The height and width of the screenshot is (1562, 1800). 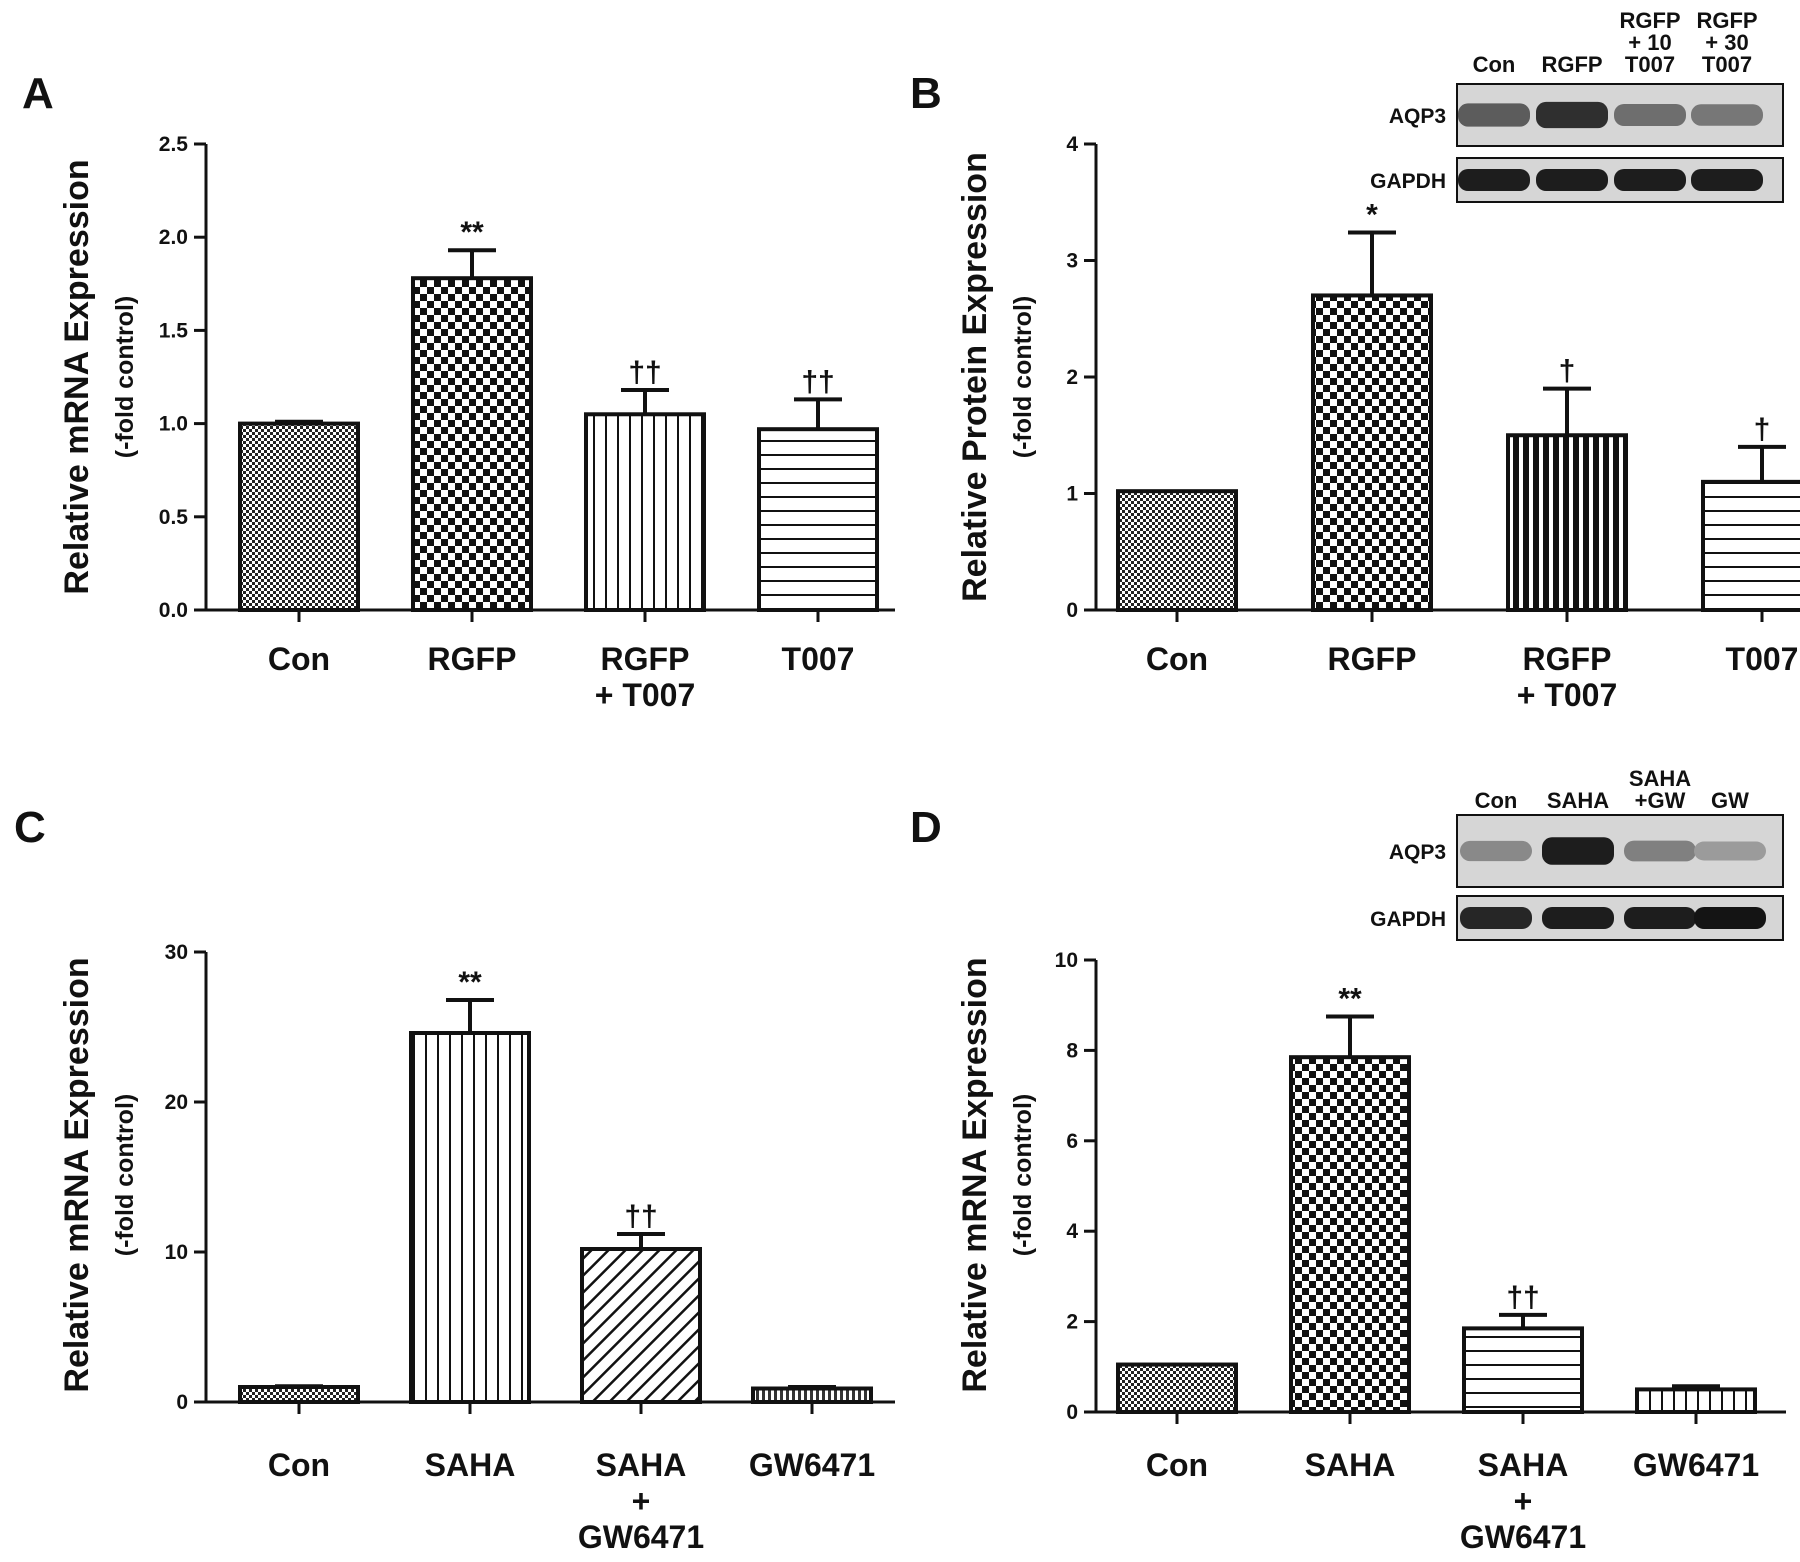 I want to click on y-tick-label: 2.5, so click(x=174, y=144).